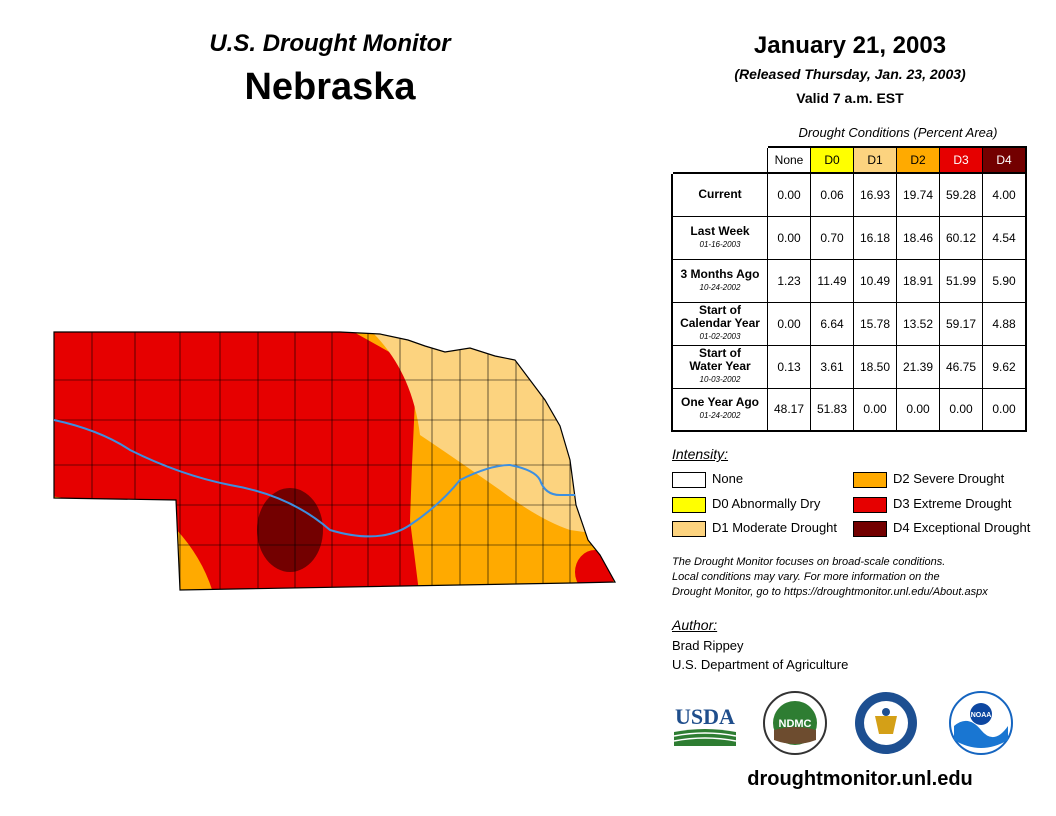  What do you see at coordinates (918, 280) in the screenshot?
I see `value-cell: 18.91` at bounding box center [918, 280].